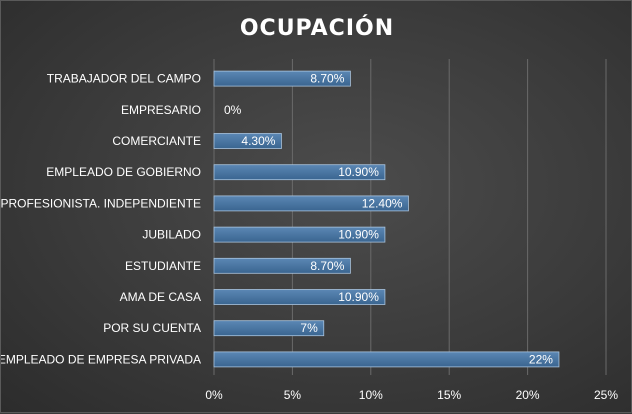 The width and height of the screenshot is (632, 414). I want to click on category-label: EMPRESARIO, so click(161, 110).